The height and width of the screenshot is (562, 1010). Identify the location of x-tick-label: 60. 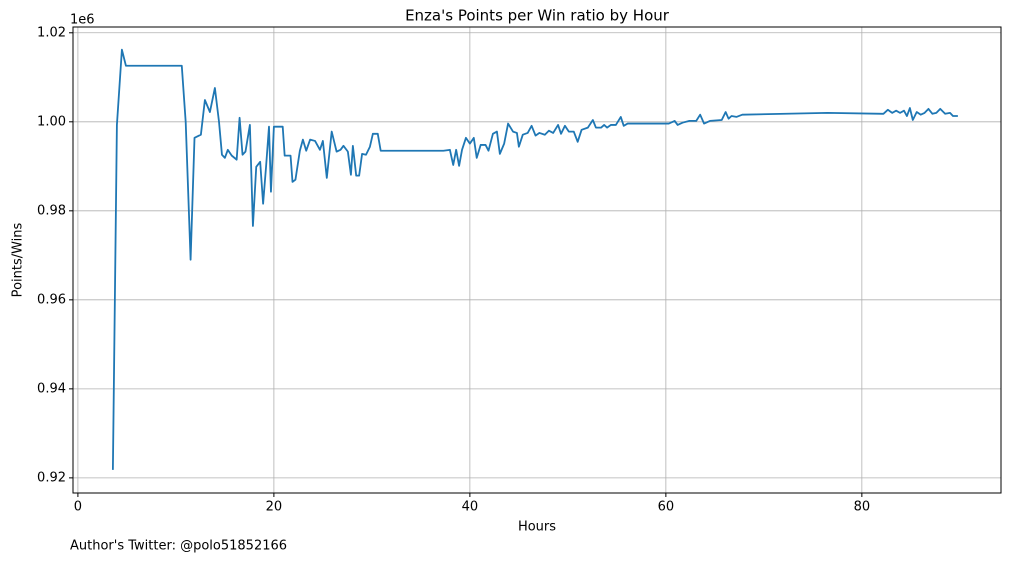
(666, 507).